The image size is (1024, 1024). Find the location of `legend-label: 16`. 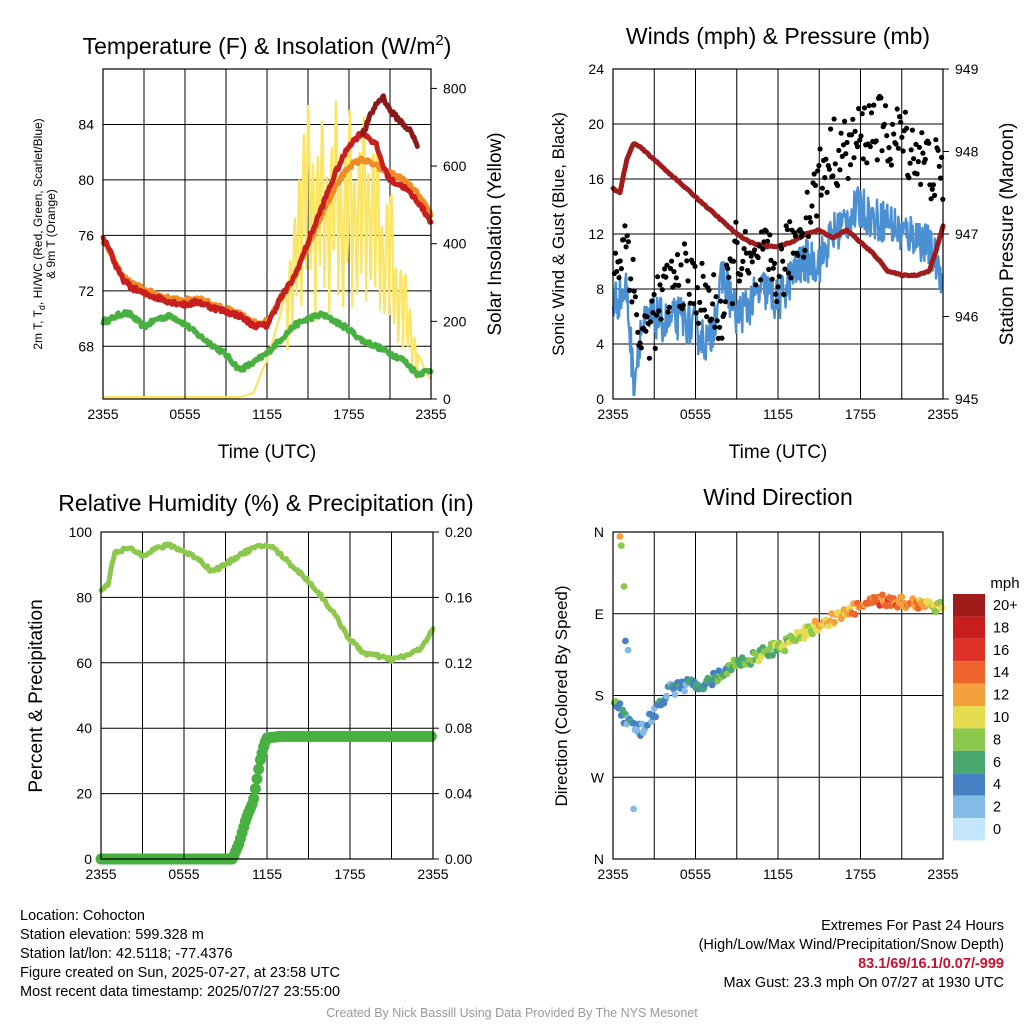

legend-label: 16 is located at coordinates (1001, 651).